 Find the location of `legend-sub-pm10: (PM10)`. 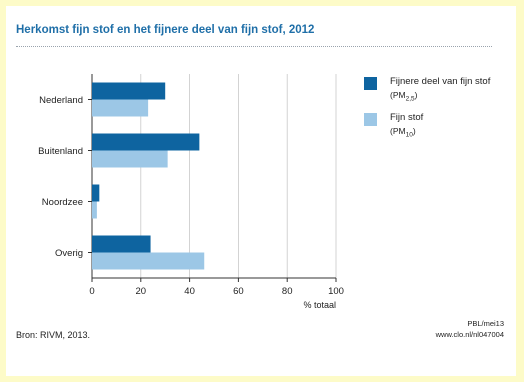

legend-sub-pm10: (PM10) is located at coordinates (403, 132).